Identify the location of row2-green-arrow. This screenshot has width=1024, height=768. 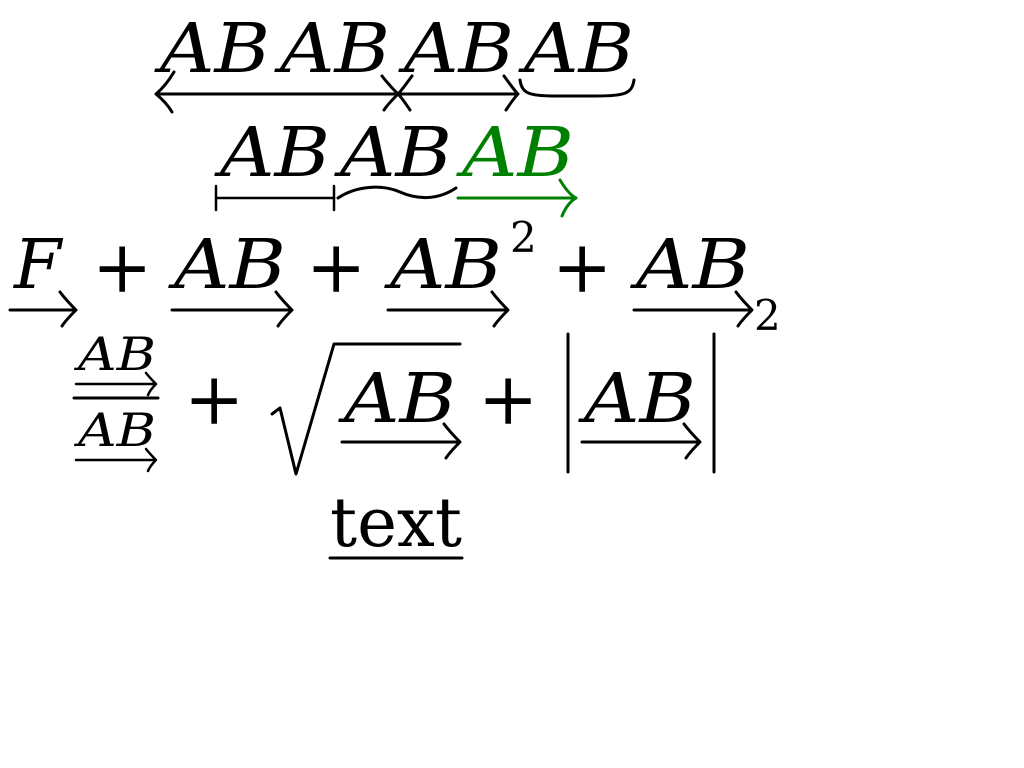
(517, 198).